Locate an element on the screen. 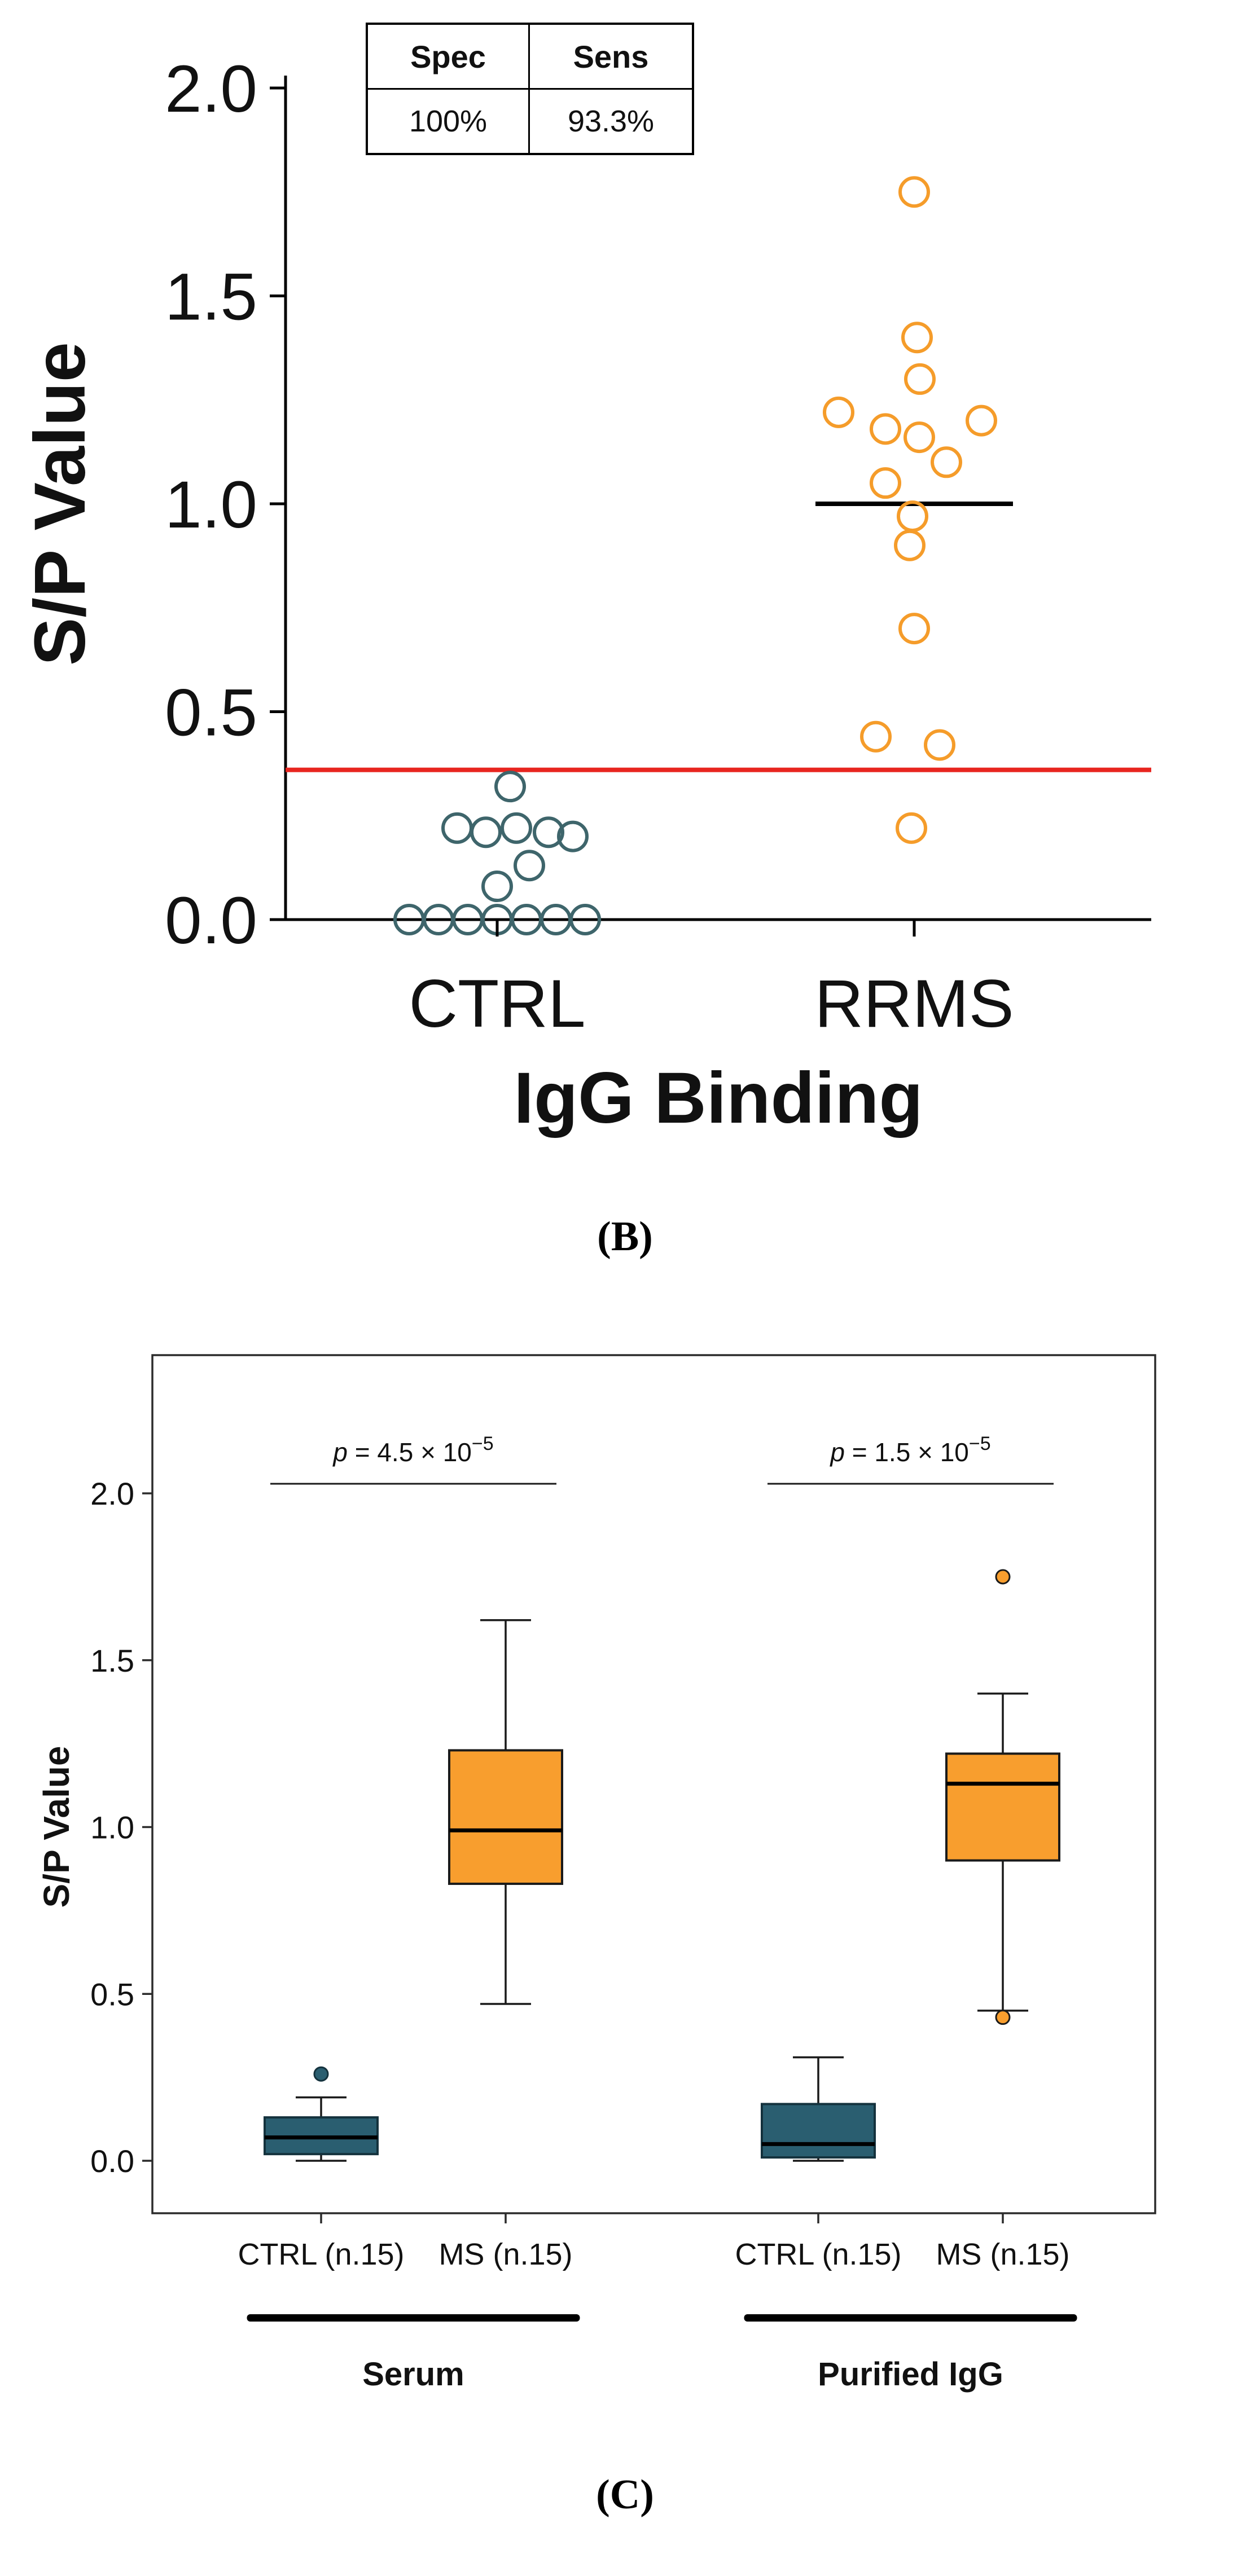  panel-c-caption: (C) is located at coordinates (625, 2495).